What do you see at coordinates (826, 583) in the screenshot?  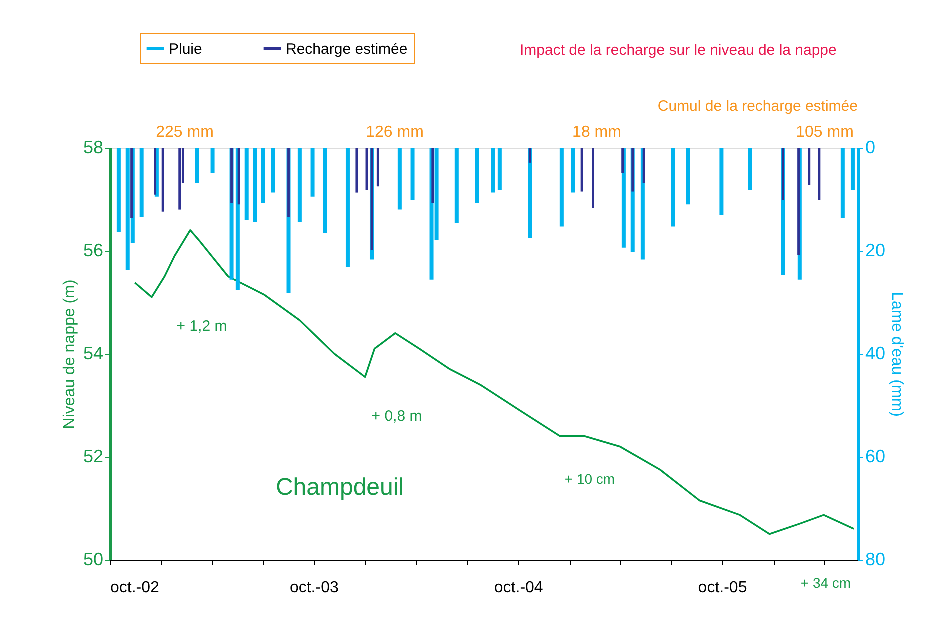 I see `text: + 34 cm` at bounding box center [826, 583].